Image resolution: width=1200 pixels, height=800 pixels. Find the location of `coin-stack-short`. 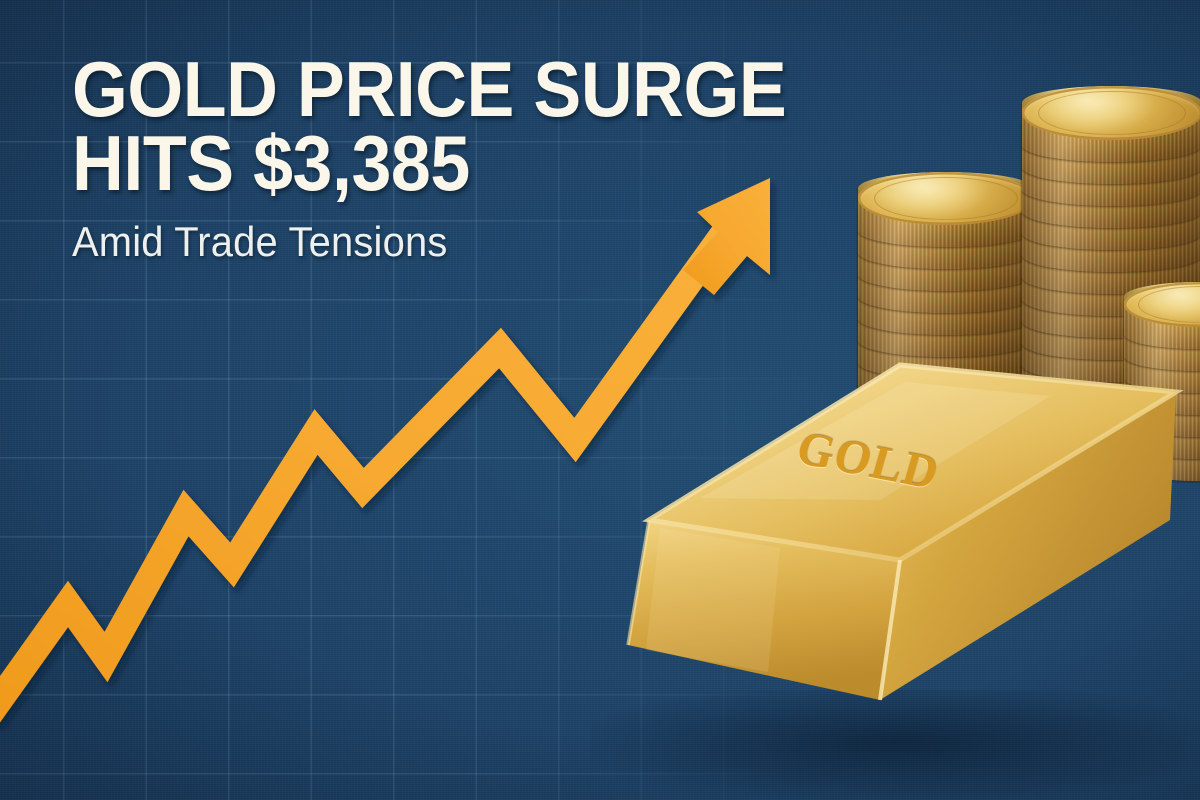

coin-stack-short is located at coordinates (1162, 381).